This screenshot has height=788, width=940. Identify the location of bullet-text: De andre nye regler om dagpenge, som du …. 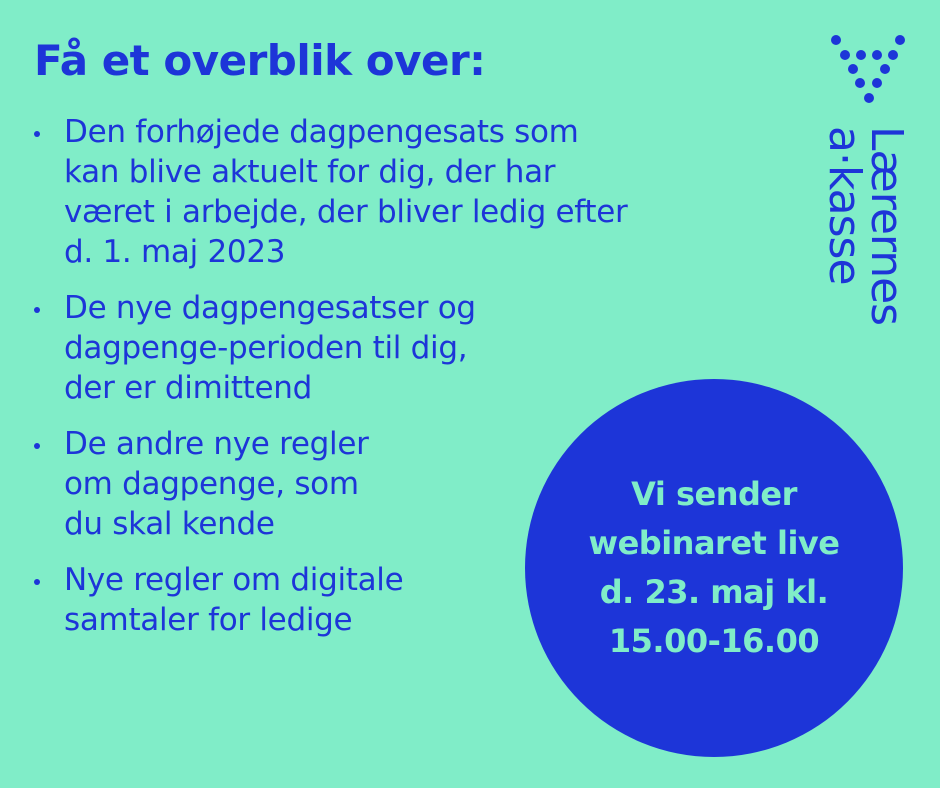
(216, 484).